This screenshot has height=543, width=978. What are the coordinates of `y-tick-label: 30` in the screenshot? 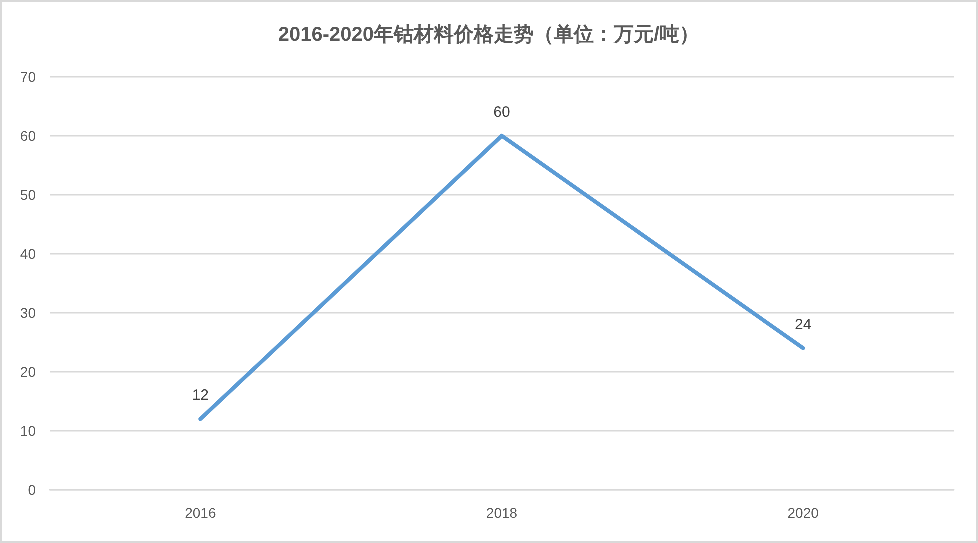 It's located at (28, 313).